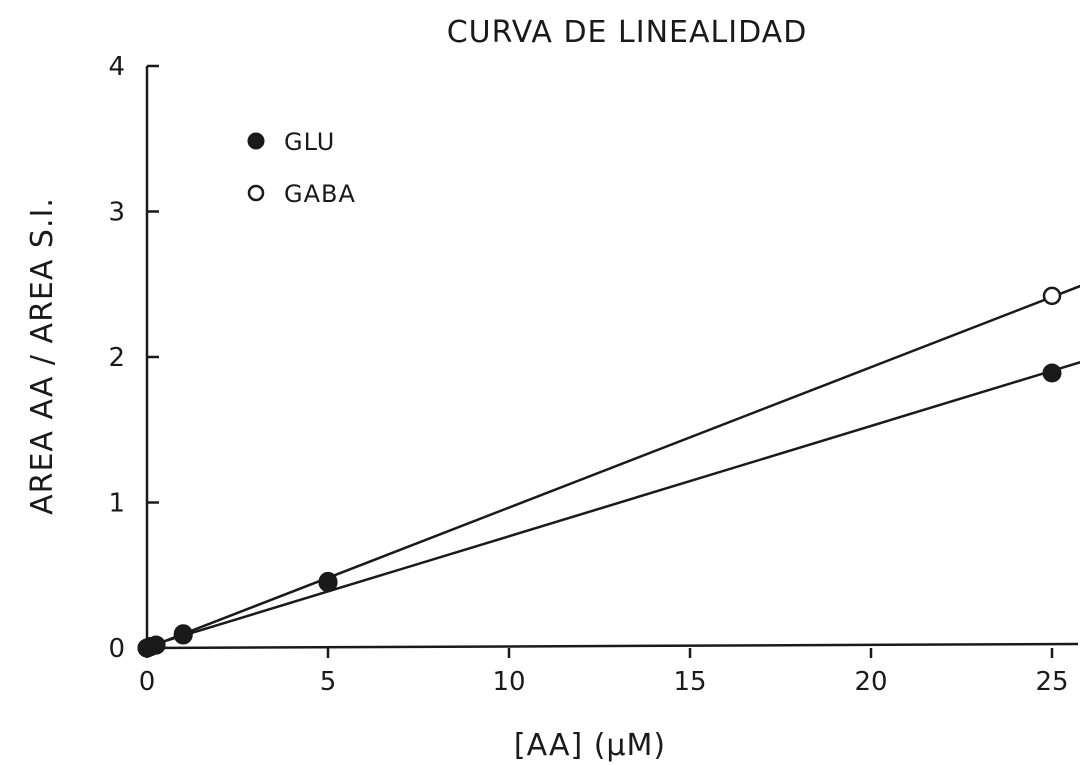  What do you see at coordinates (627, 32) in the screenshot?
I see `chart-title: CURVA DE LINEALIDAD` at bounding box center [627, 32].